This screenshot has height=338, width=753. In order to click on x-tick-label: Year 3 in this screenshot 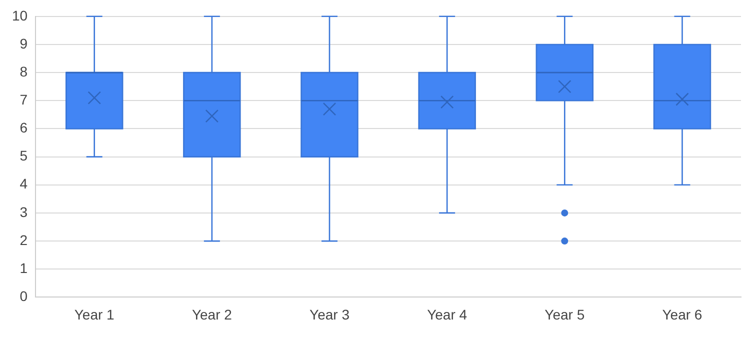, I will do `click(330, 314)`.